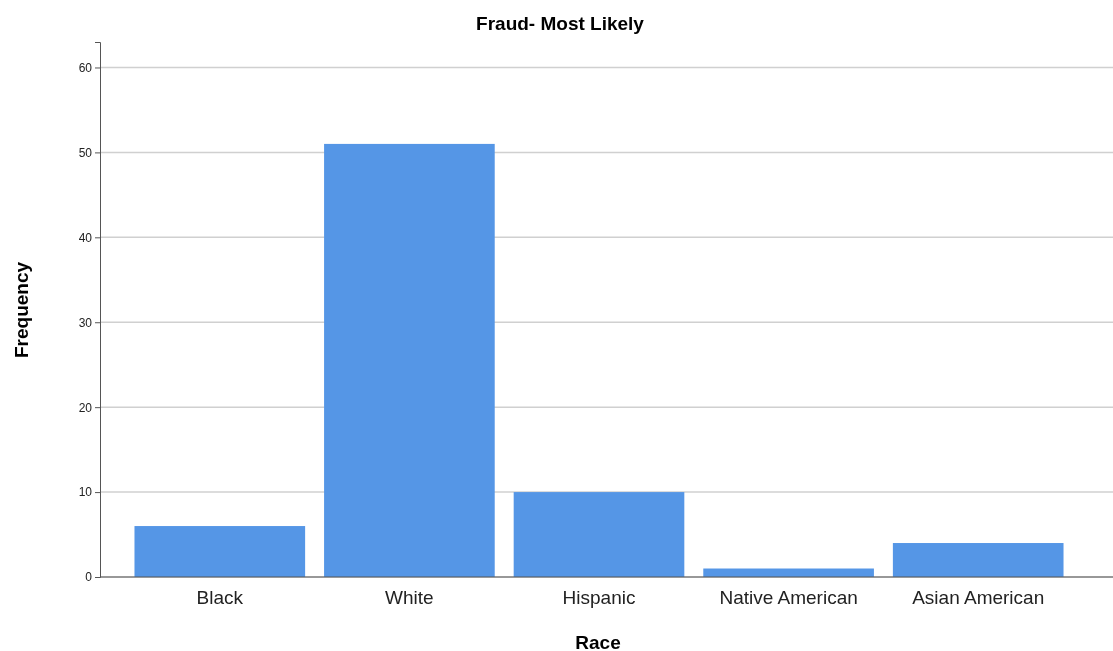  I want to click on chart-title: Fraud- Most Likely, so click(560, 23).